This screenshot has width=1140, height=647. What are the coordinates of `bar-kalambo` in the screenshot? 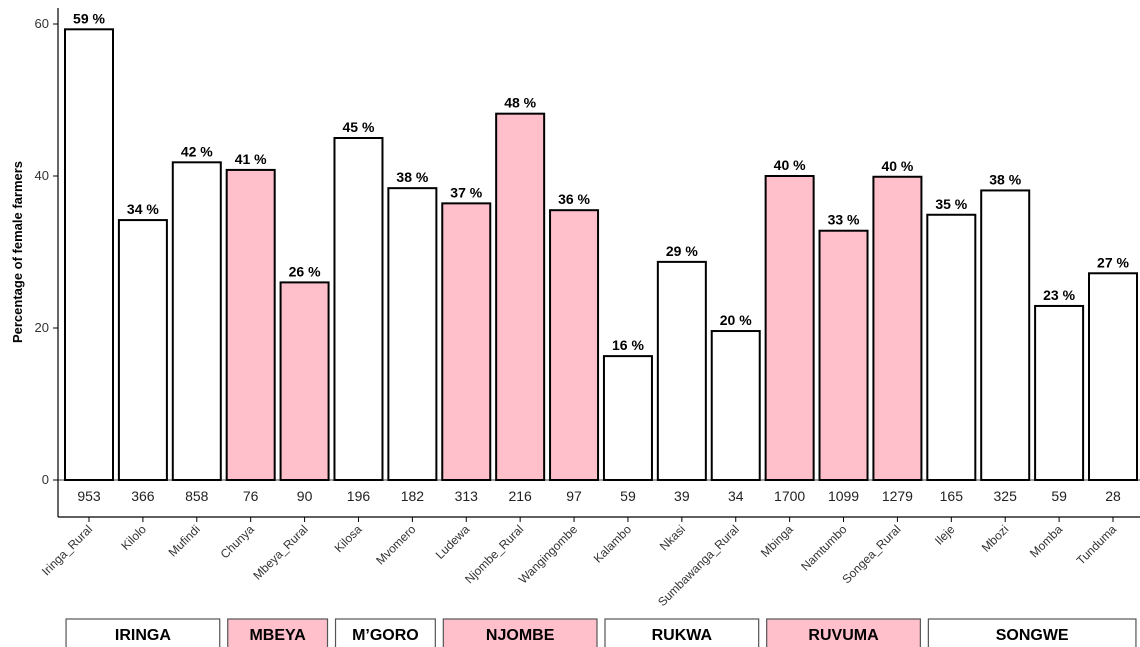 It's located at (627, 418).